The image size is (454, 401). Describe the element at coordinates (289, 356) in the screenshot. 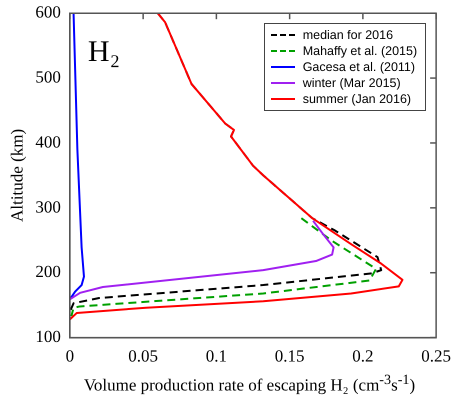

I see `x-tick-label: 0.15` at that location.